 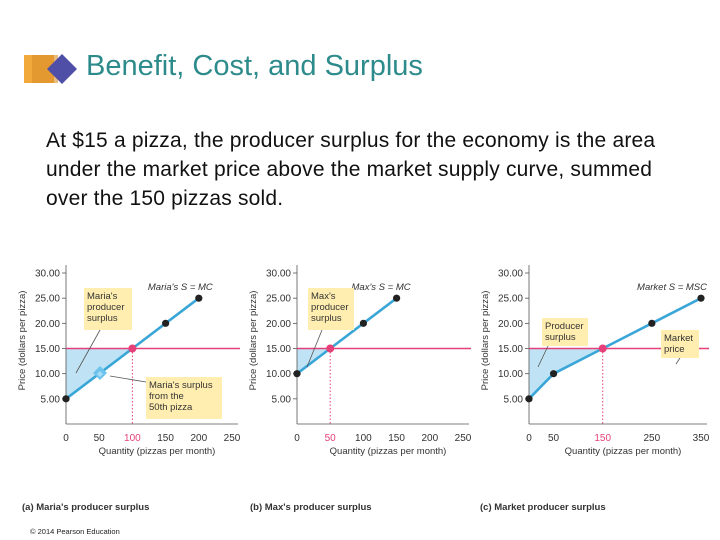 I want to click on surplus-strip-marker-inner, so click(x=100, y=374).